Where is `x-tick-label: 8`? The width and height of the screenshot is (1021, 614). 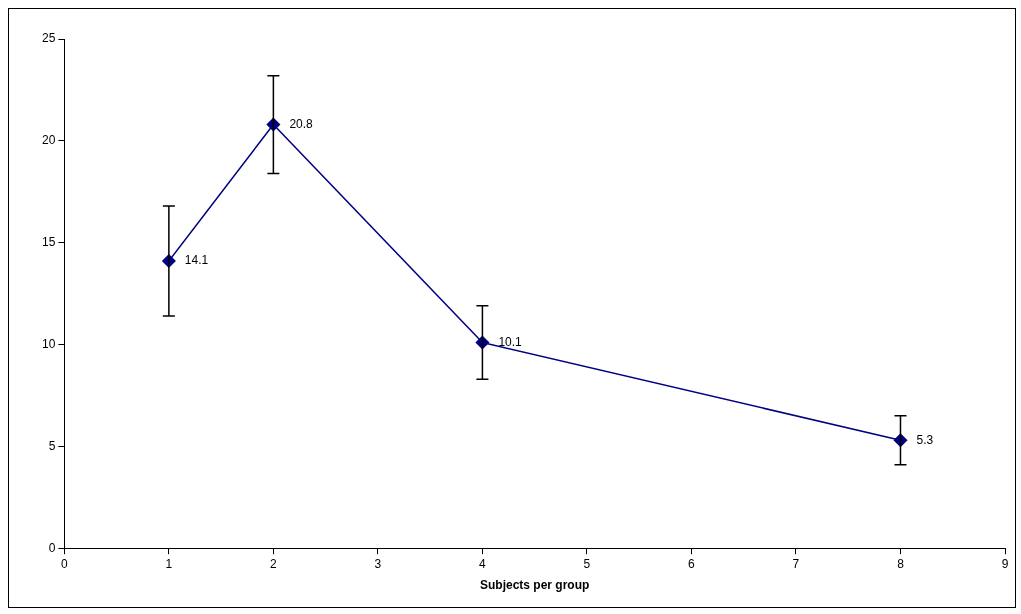 x-tick-label: 8 is located at coordinates (901, 563).